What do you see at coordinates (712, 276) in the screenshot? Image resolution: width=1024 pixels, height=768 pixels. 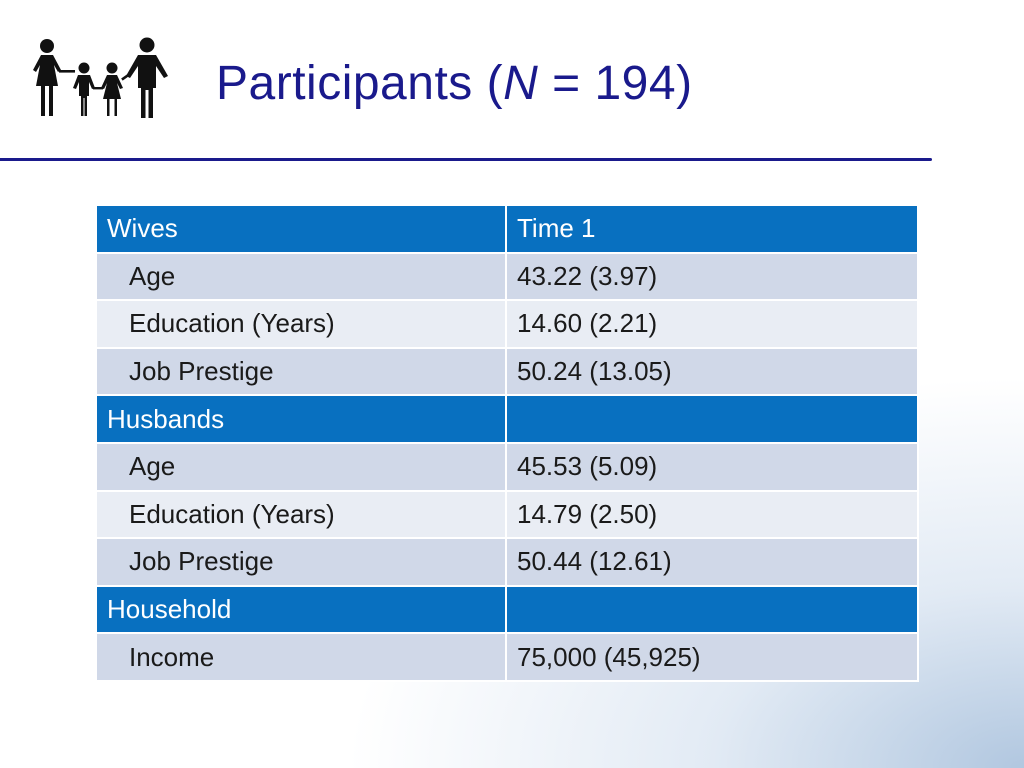 I see `row-value: 43.22 (3.97)` at bounding box center [712, 276].